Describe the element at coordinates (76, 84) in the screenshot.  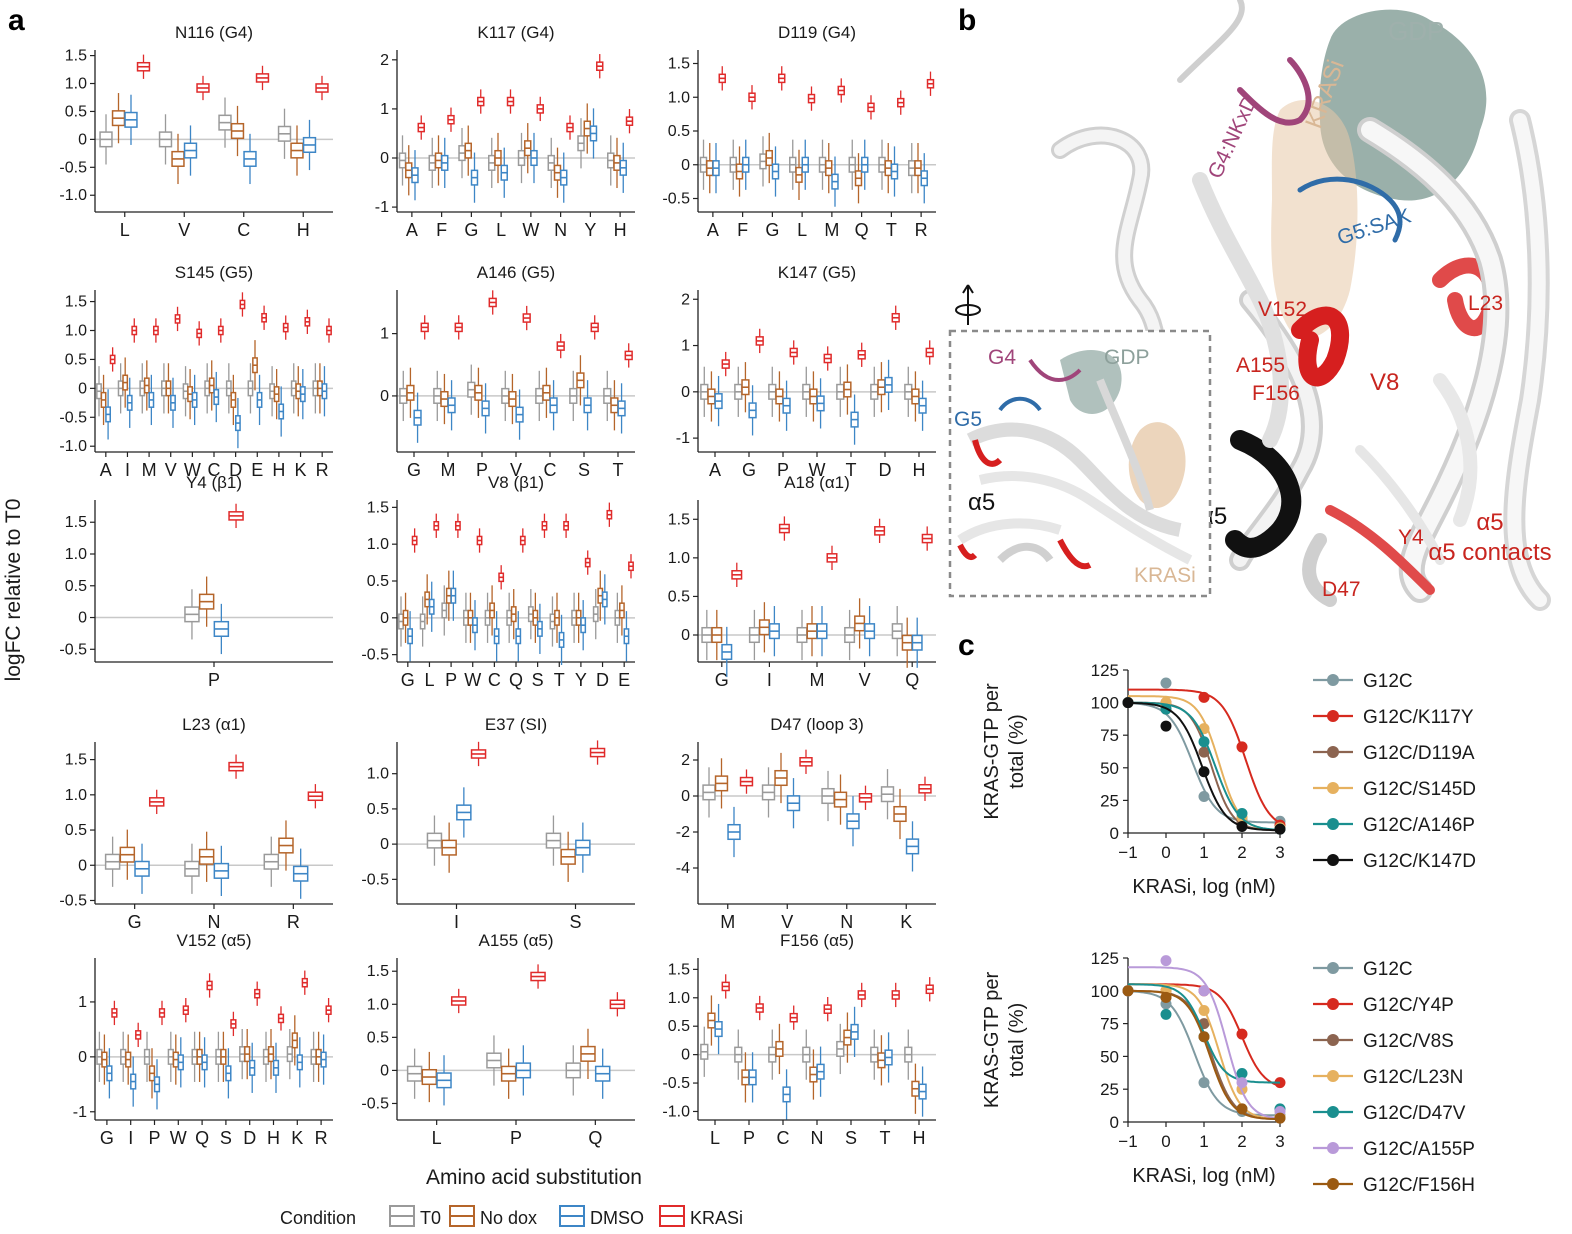
I see `y-tick-label: 1.0` at that location.